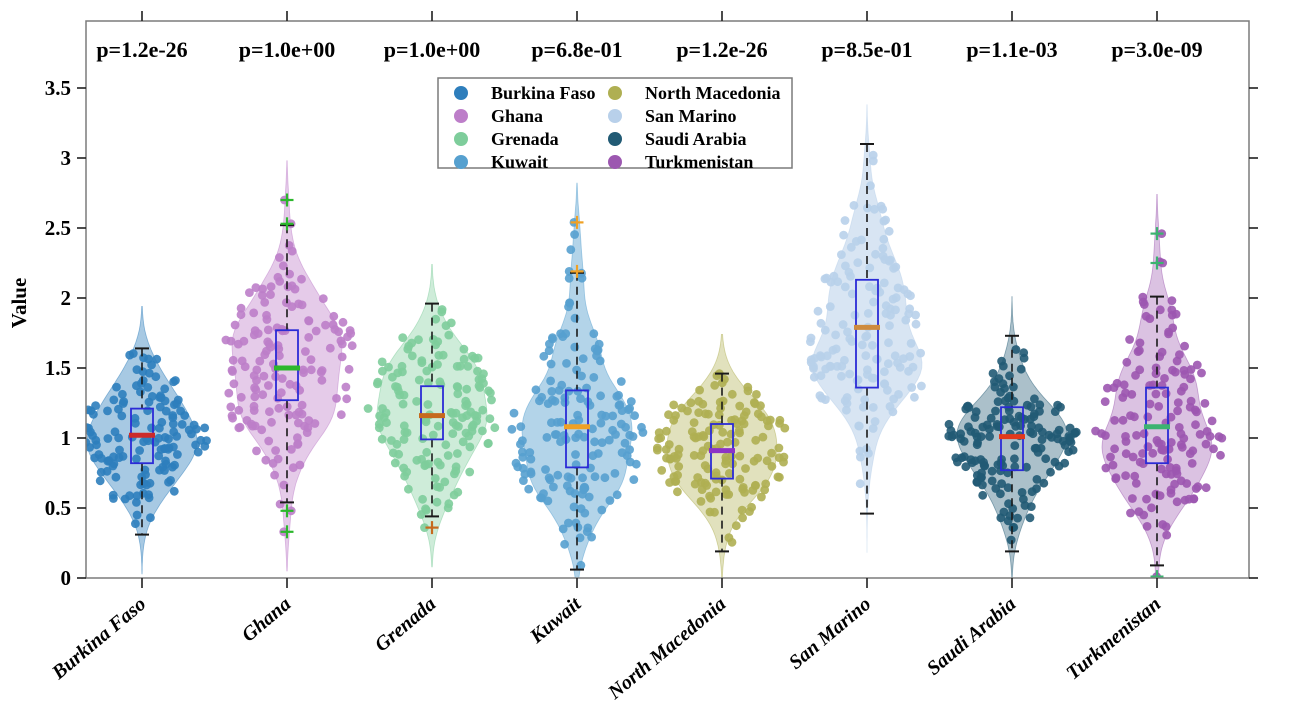  Describe the element at coordinates (66, 158) in the screenshot. I see `y-tick-label: 3` at that location.